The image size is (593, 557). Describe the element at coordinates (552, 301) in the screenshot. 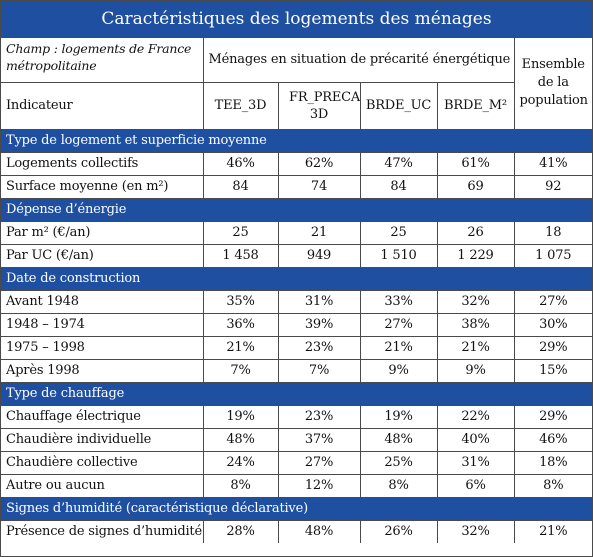

I see `table-cell: 27%` at that location.